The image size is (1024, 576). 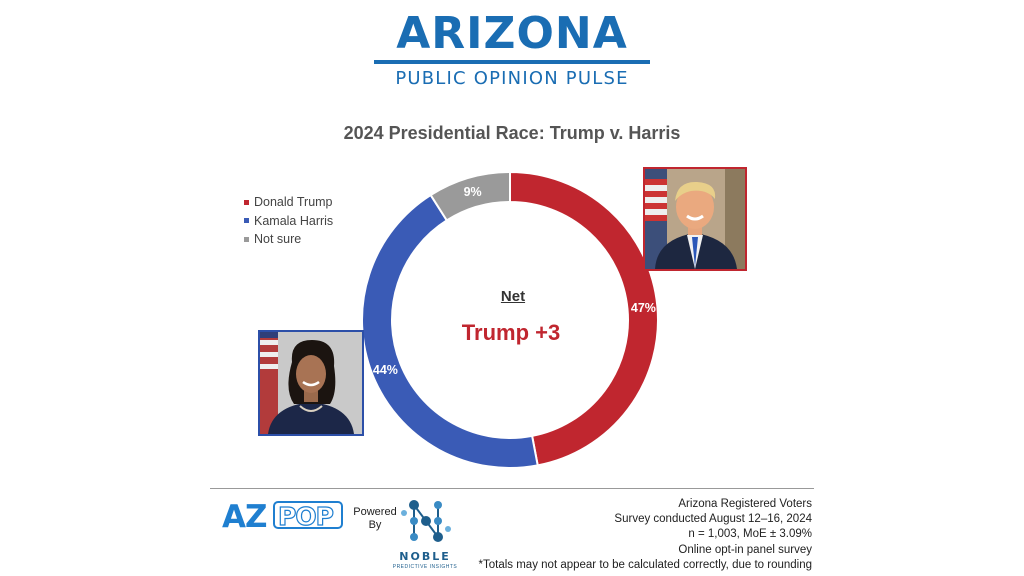 What do you see at coordinates (311, 383) in the screenshot?
I see `harris-photo` at bounding box center [311, 383].